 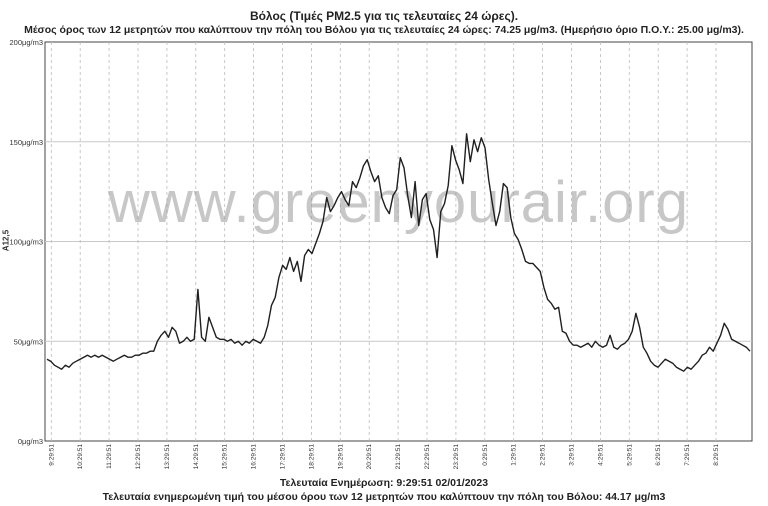 I want to click on x-tick-label: 16:29:51, so click(x=254, y=457).